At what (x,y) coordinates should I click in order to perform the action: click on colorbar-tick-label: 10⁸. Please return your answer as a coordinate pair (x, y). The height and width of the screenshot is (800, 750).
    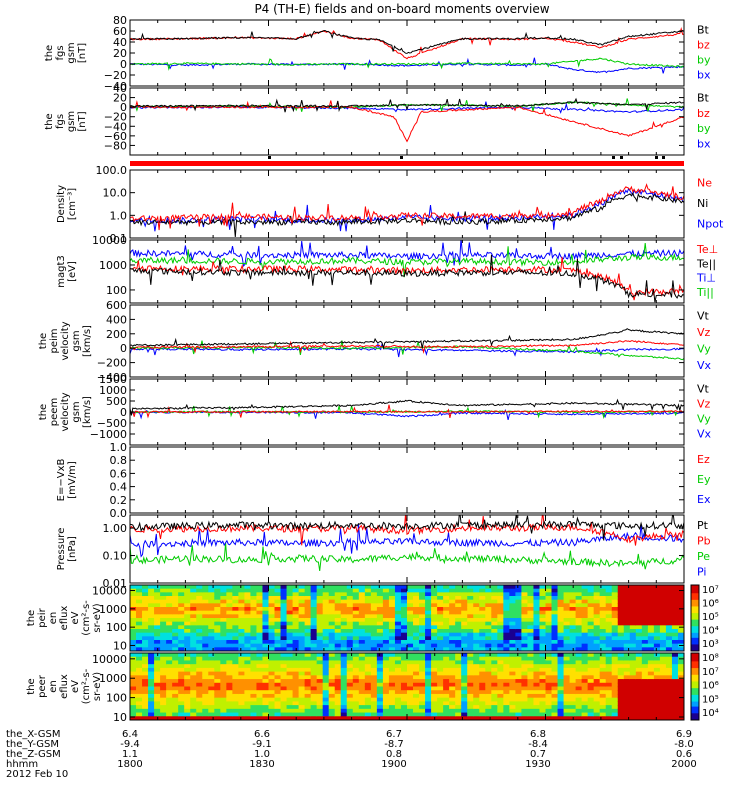
    Looking at the image, I should click on (710, 658).